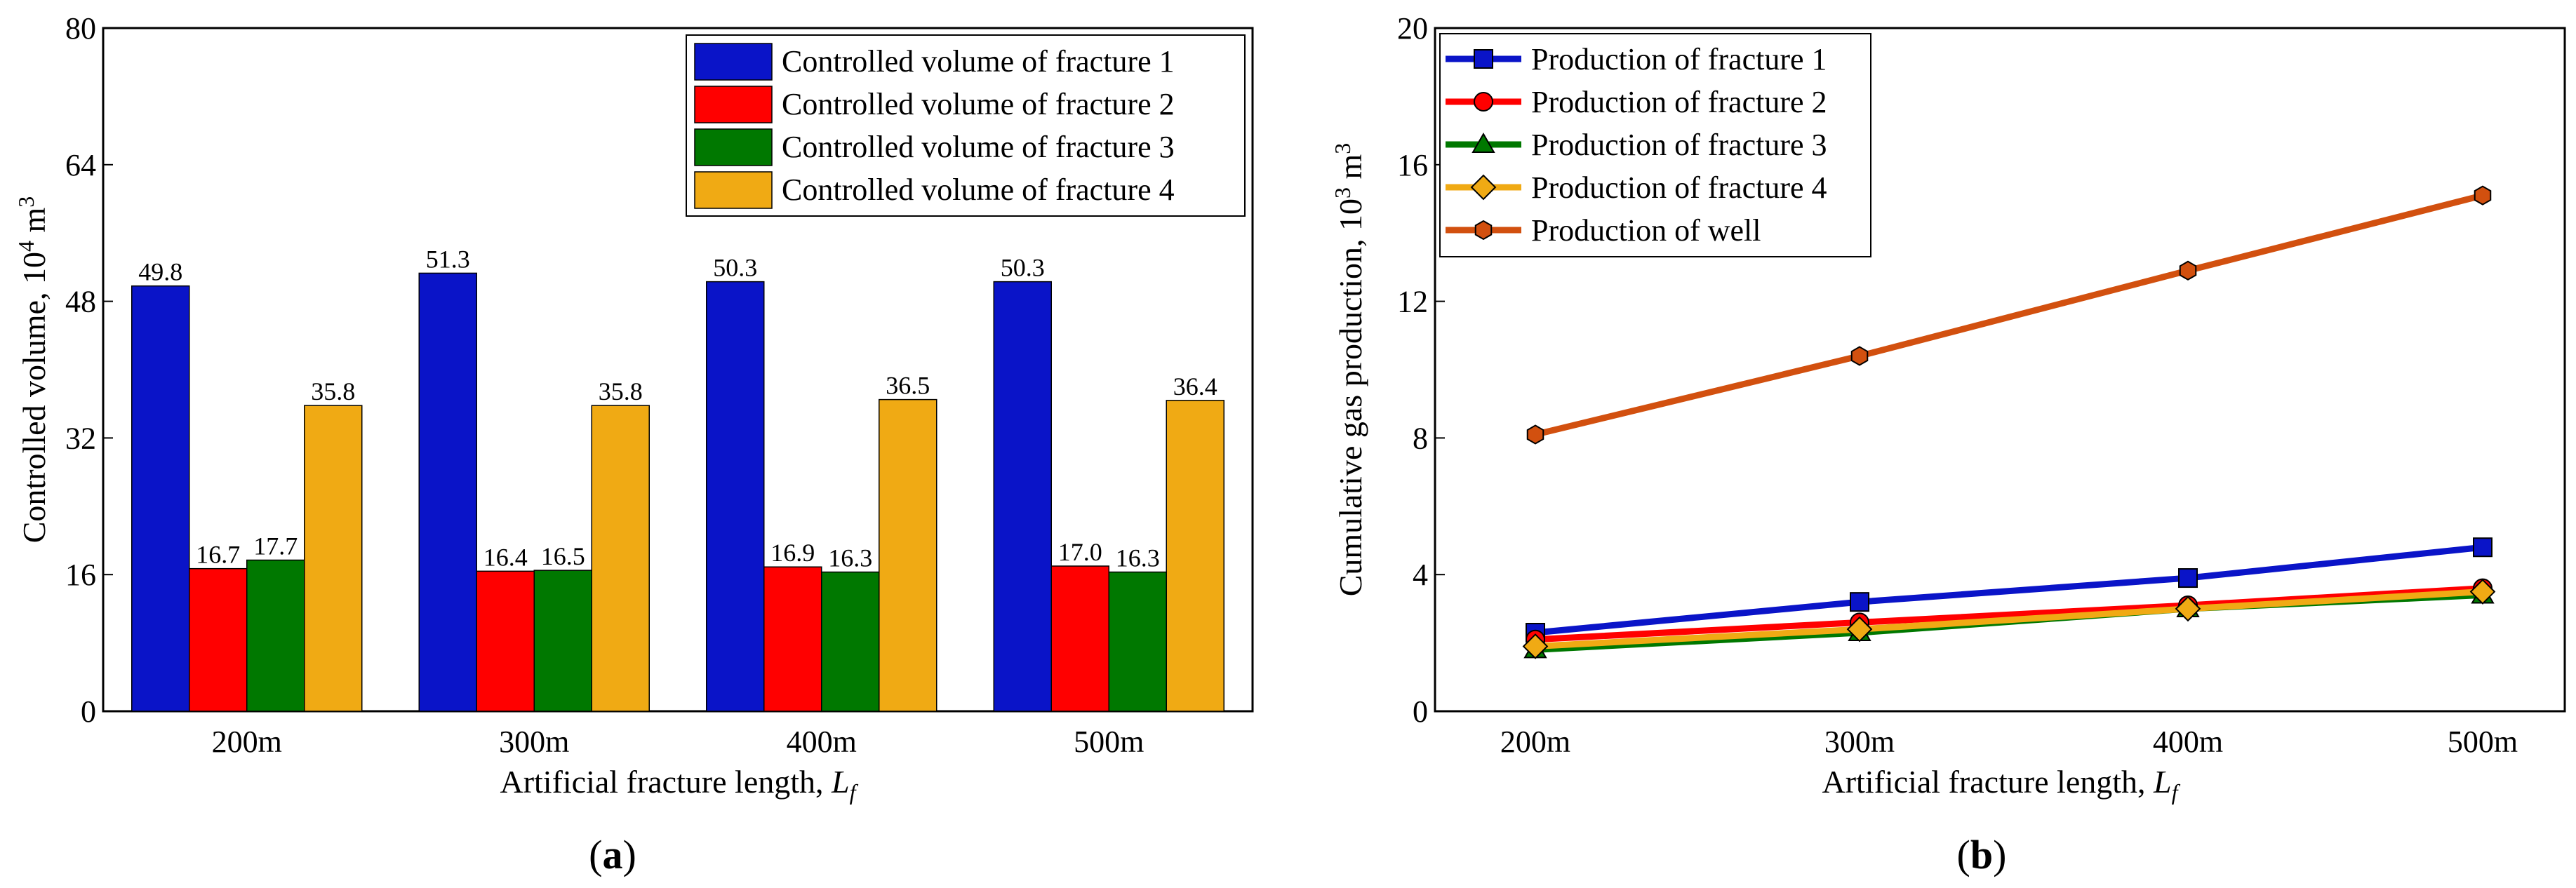 This screenshot has width=2576, height=888. I want to click on marker-production-of-fracture-1-300m, so click(1859, 602).